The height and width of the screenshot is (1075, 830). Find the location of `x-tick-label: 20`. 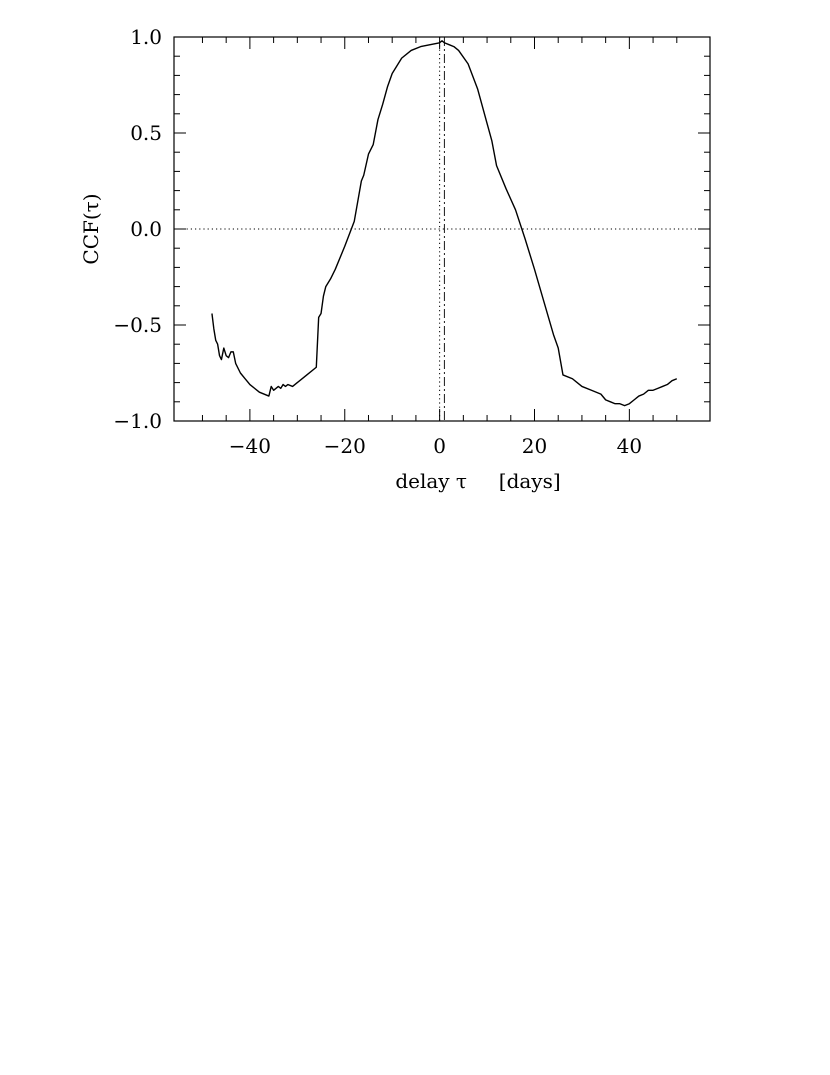

x-tick-label: 20 is located at coordinates (534, 446).